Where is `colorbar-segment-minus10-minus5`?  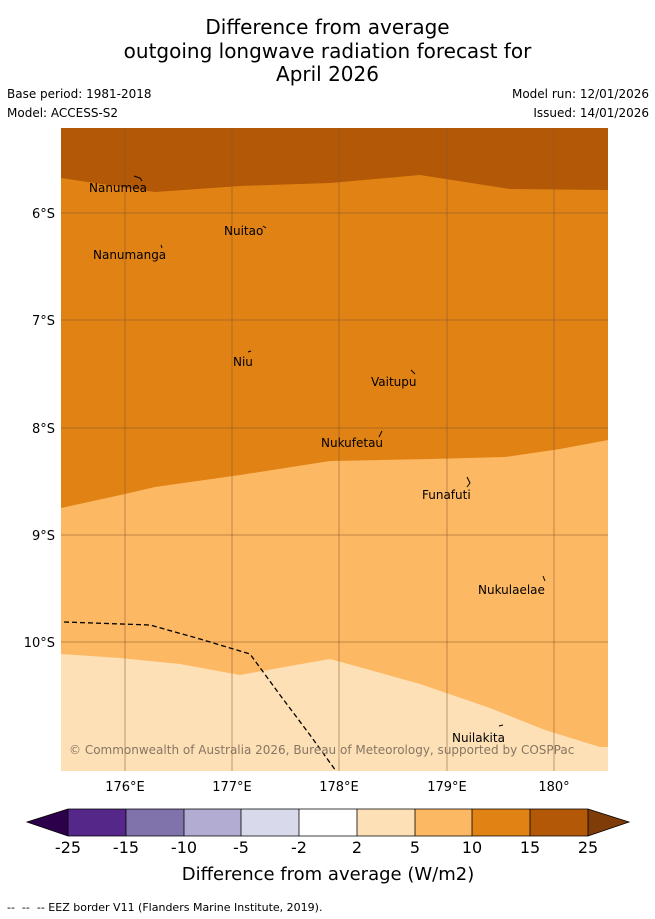
colorbar-segment-minus10-minus5 is located at coordinates (212, 822).